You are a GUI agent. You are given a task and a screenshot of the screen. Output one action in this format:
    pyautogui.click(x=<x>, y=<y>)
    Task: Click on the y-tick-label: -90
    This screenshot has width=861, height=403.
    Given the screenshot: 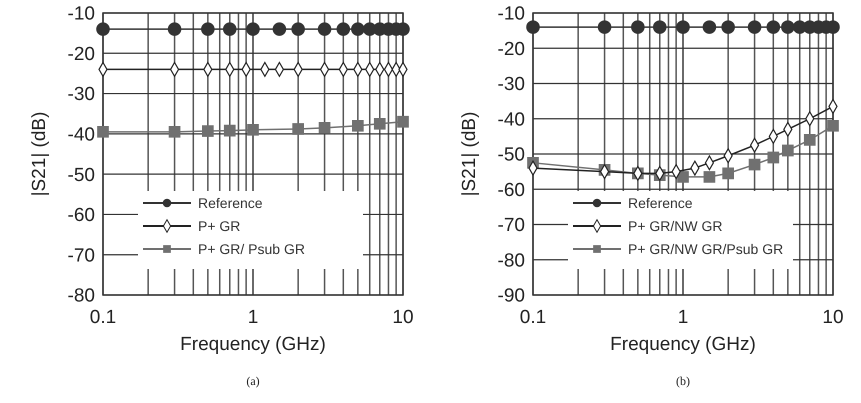 What is the action you would take?
    pyautogui.click(x=511, y=296)
    